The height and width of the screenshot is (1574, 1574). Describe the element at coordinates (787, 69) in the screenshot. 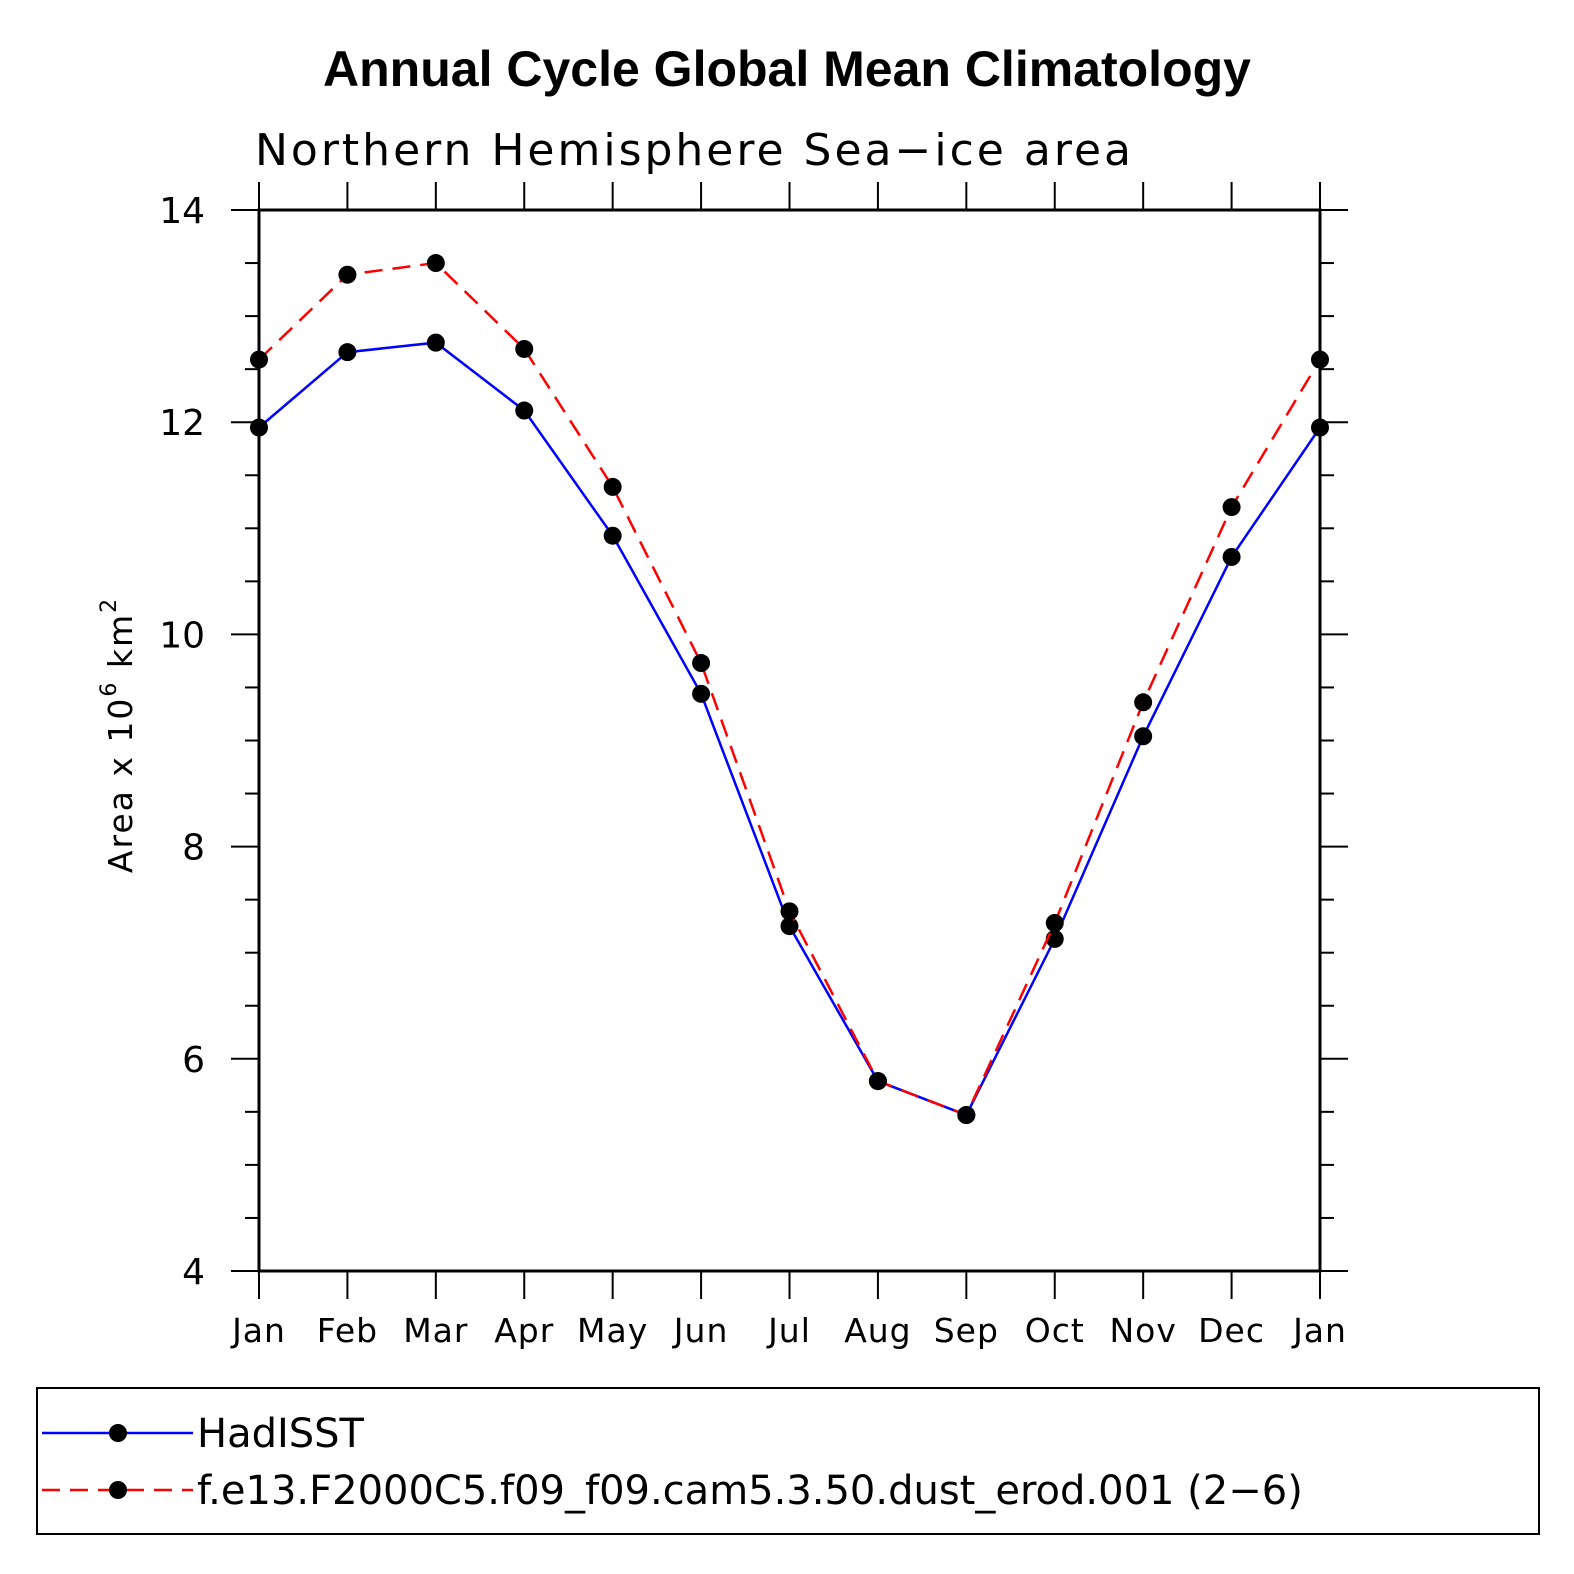

I see `chart-title: Annual Cycle Global Mean Climatology` at that location.